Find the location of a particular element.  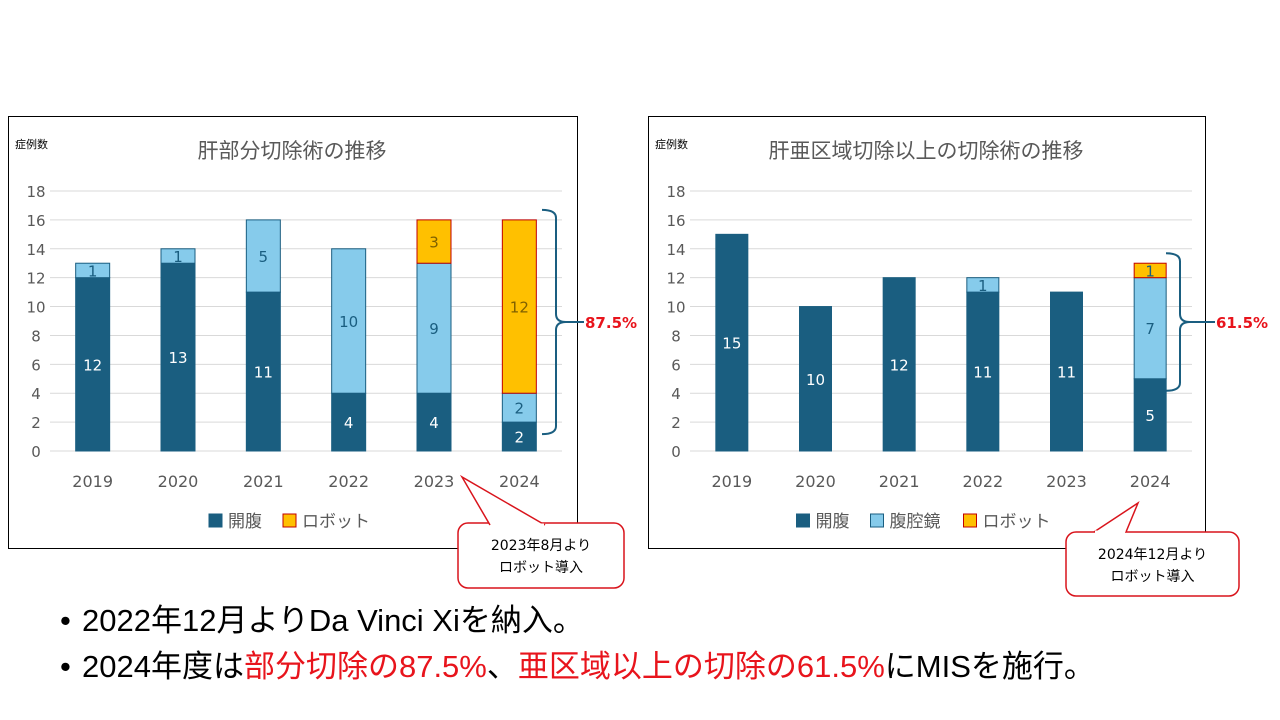

data-label: 15 is located at coordinates (731, 344).